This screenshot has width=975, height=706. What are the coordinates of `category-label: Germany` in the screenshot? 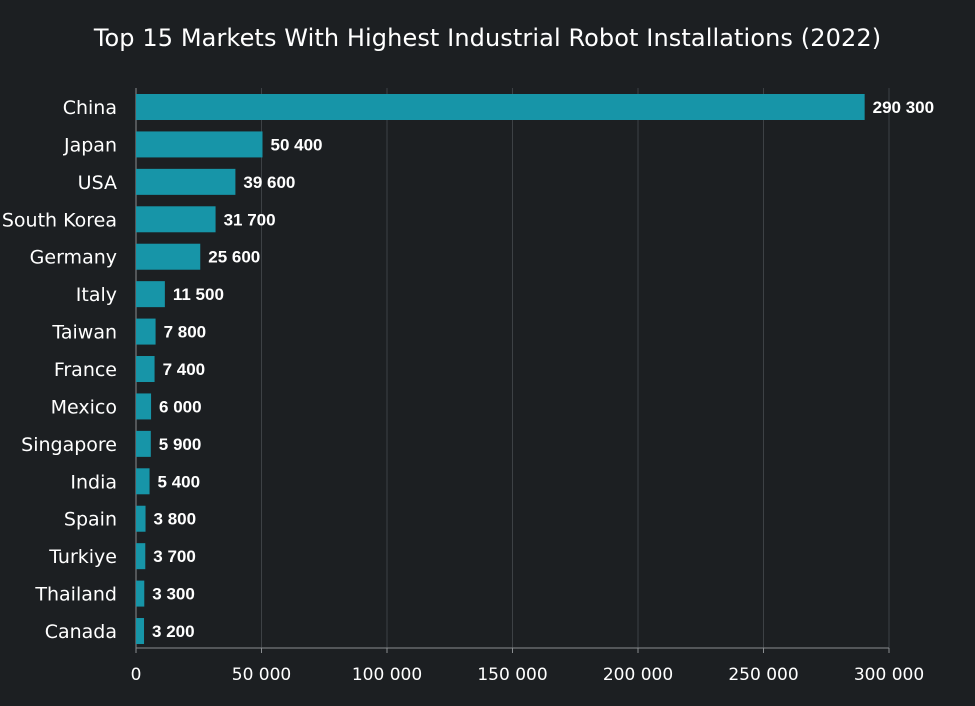 It's located at (73, 258).